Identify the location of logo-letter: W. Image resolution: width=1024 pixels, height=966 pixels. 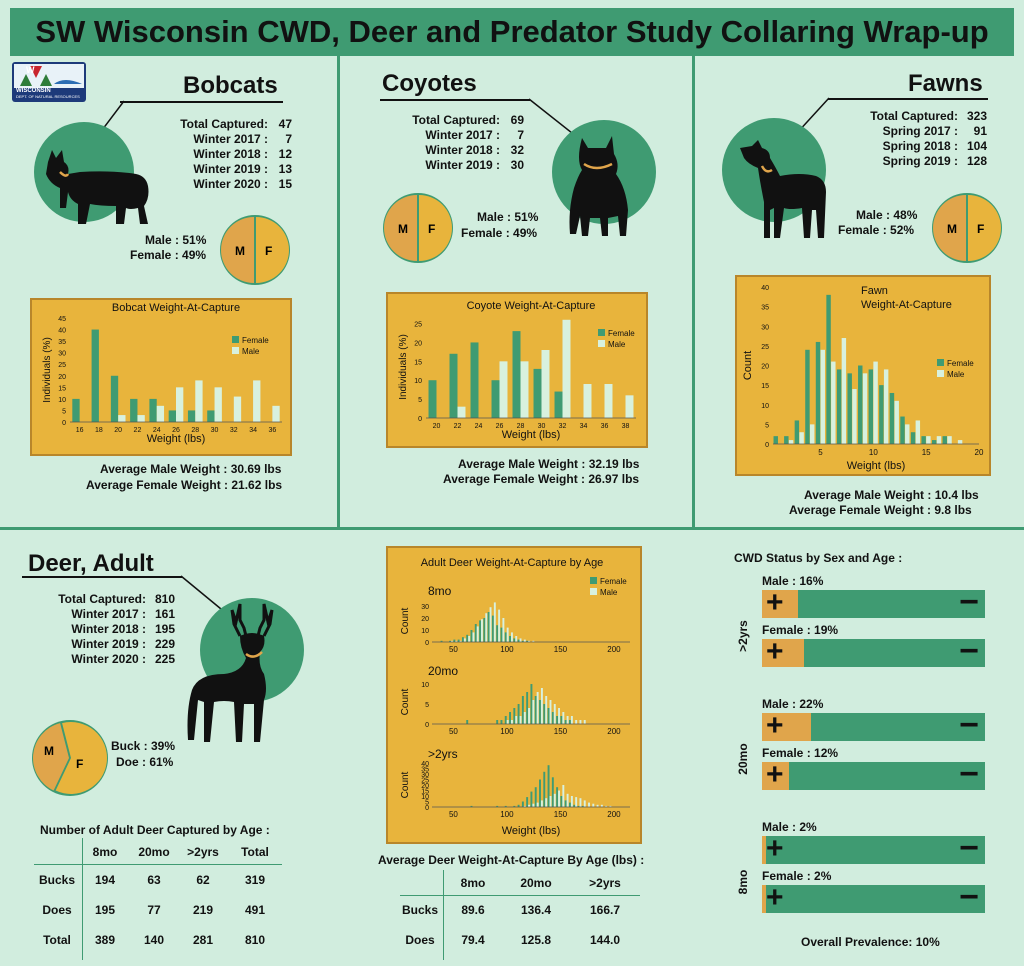
(30, 70).